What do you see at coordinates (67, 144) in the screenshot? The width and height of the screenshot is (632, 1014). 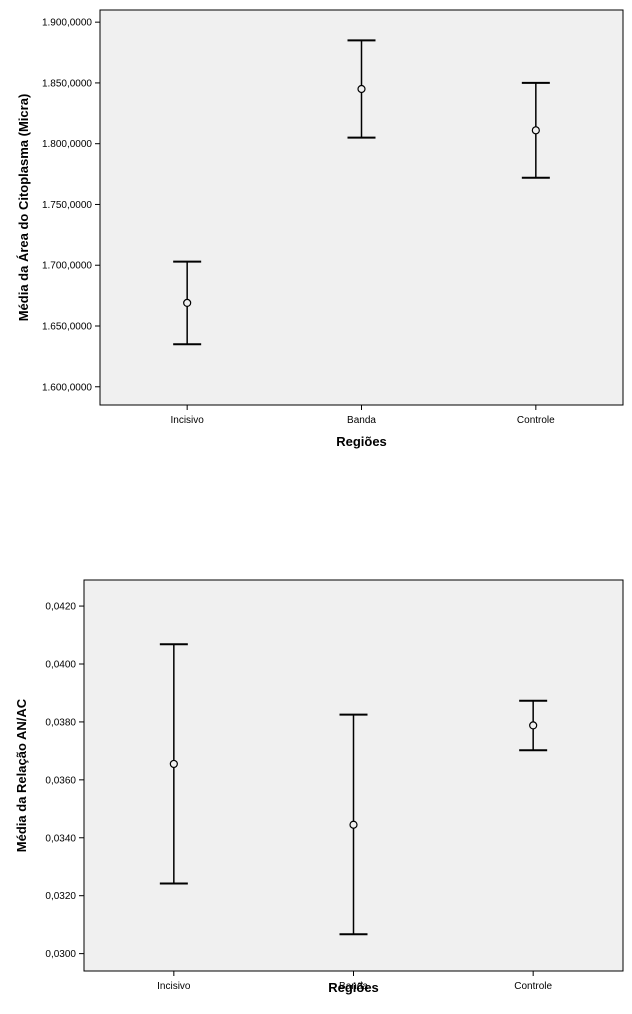 I see `y-tick-label: 1.800,0000` at bounding box center [67, 144].